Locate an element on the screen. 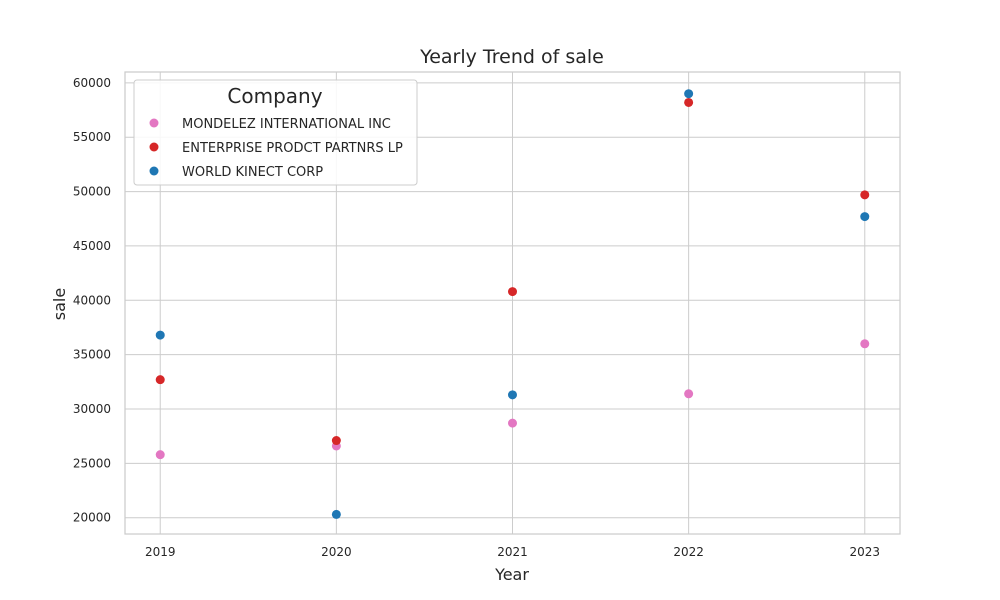  legend-title: Company is located at coordinates (274, 96).